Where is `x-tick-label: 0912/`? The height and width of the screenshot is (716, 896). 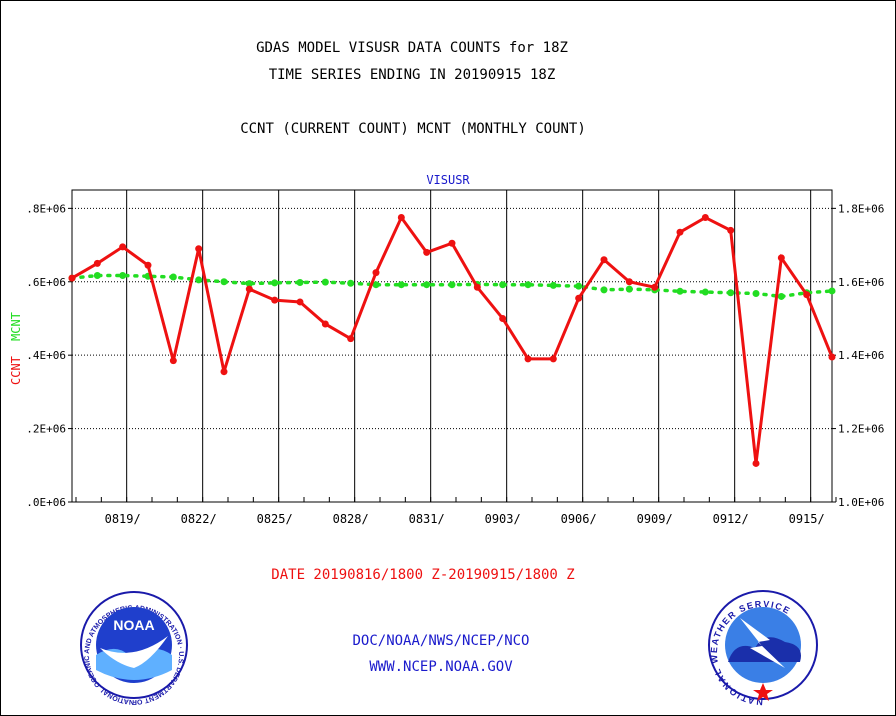 x-tick-label: 0912/ is located at coordinates (731, 519).